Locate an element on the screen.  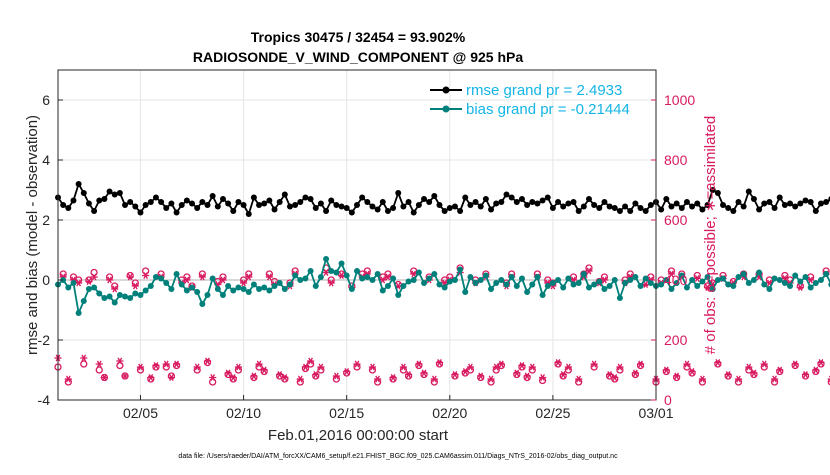
x-tick-label: 02/25 is located at coordinates (552, 413).